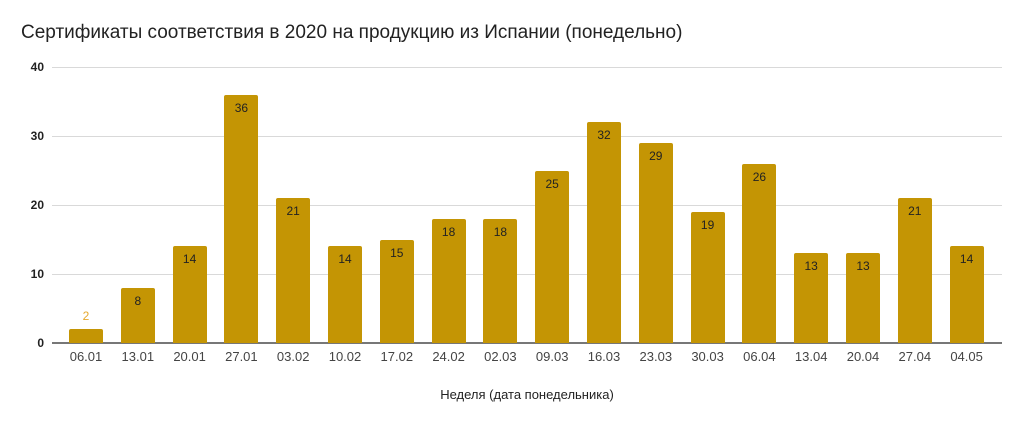  I want to click on x-tick-label: 20.04, so click(863, 356).